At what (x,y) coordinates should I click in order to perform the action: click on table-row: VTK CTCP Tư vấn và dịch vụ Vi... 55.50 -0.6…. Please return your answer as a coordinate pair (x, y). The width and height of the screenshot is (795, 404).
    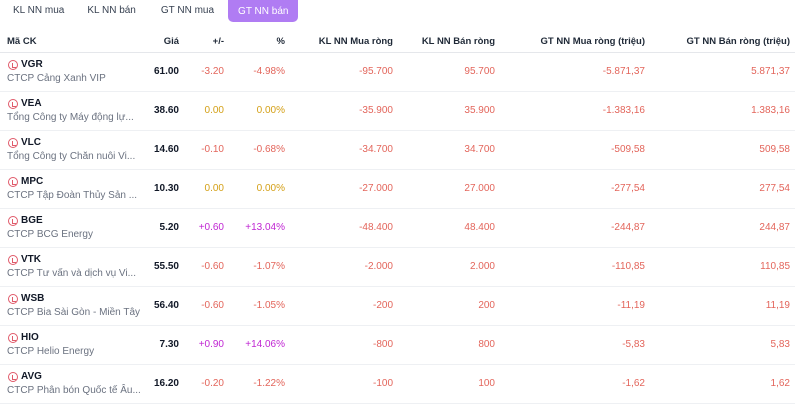
    Looking at the image, I should click on (397, 267).